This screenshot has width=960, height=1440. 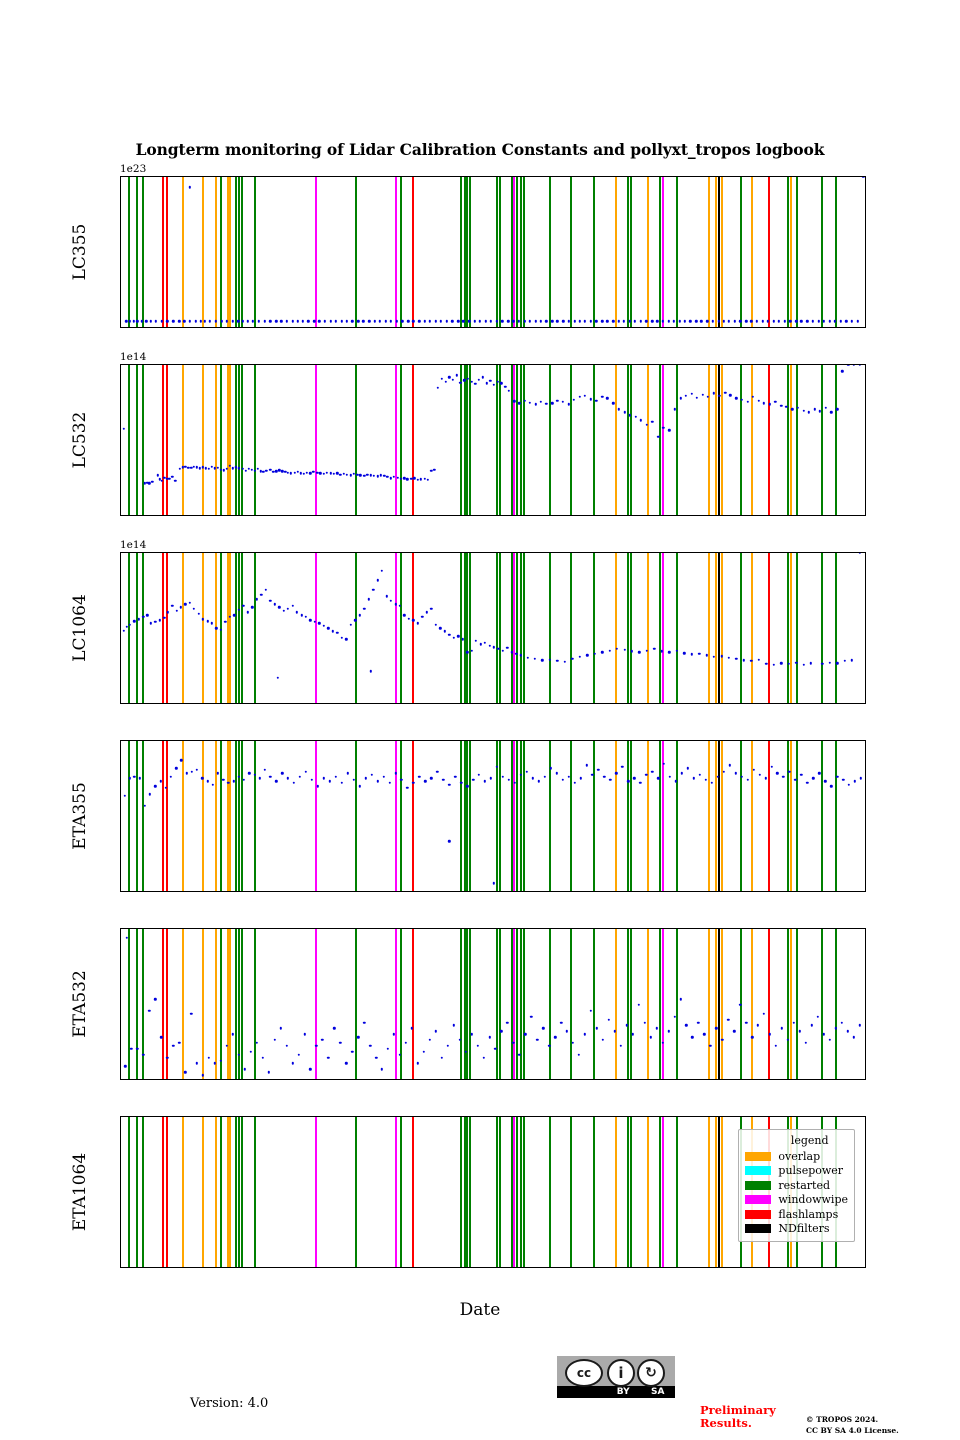 I want to click on y-axis-label-text: LC355, so click(x=80, y=252).